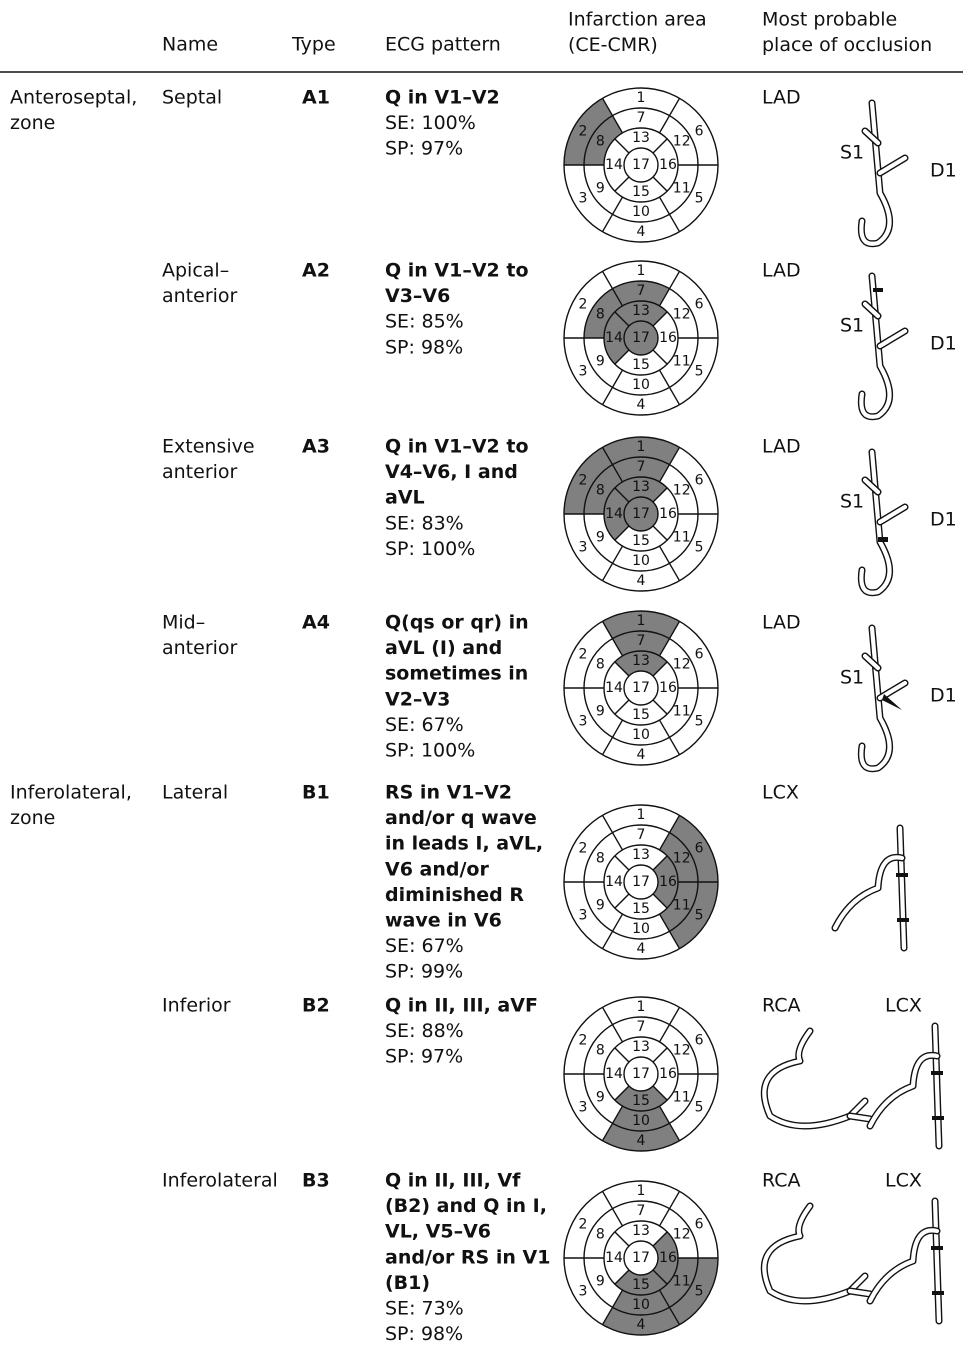 Image resolution: width=963 pixels, height=1345 pixels. What do you see at coordinates (583, 132) in the screenshot?
I see `segment-label: 2` at bounding box center [583, 132].